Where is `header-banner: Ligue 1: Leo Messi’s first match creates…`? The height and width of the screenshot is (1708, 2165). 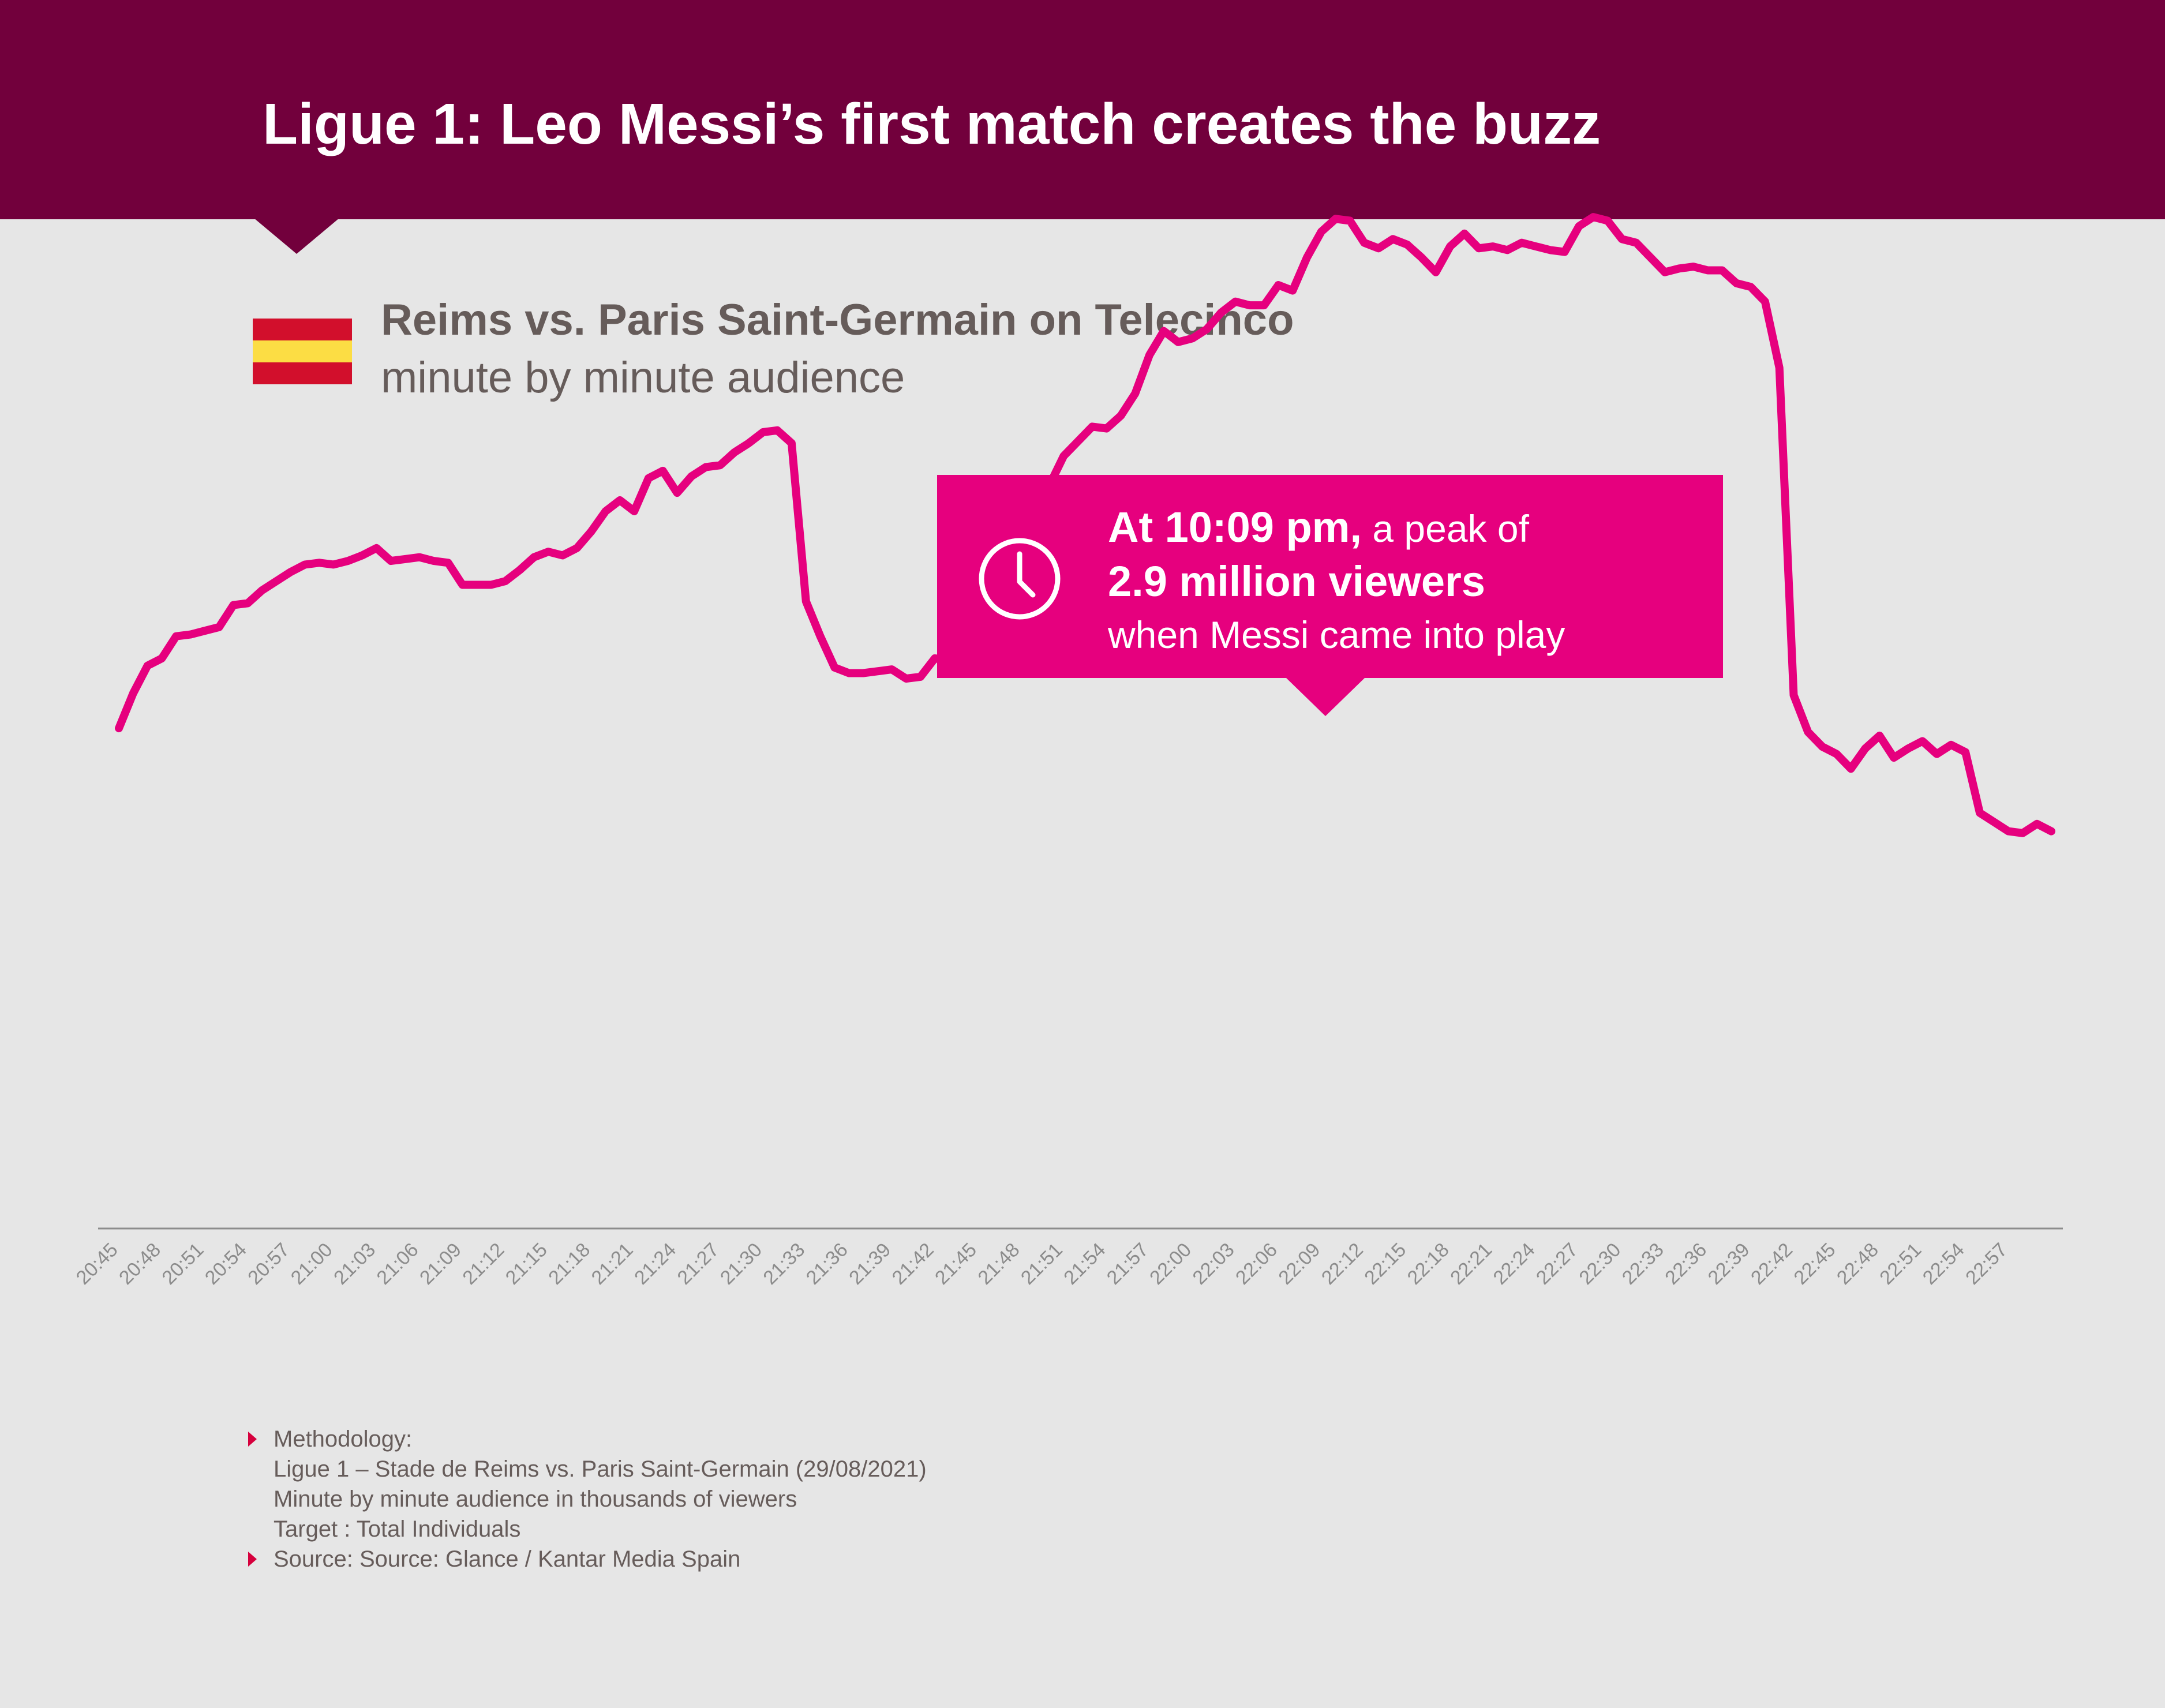
header-banner: Ligue 1: Leo Messi’s first match creates… is located at coordinates (1082, 109).